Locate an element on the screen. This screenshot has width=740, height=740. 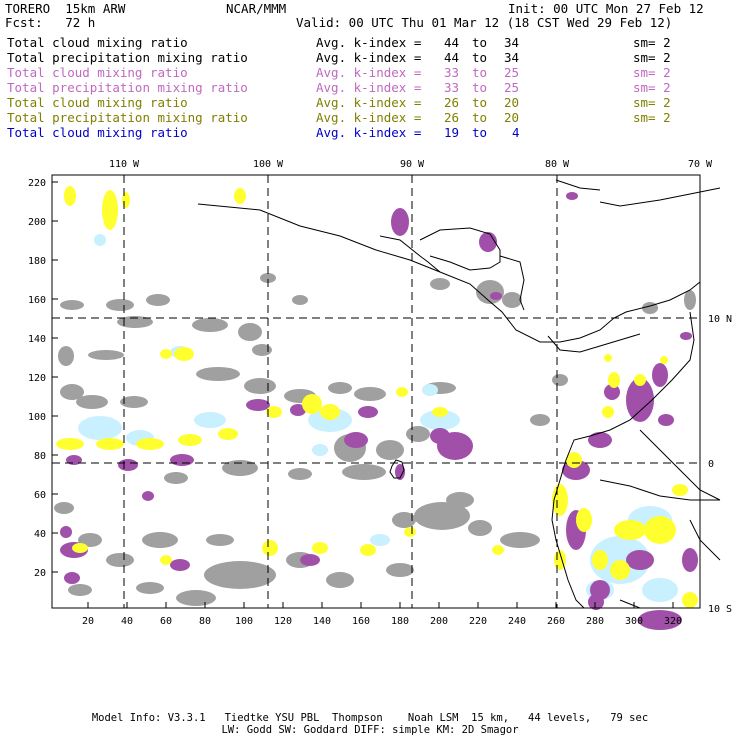
forecast-hour: Fcst: 72 h is located at coordinates (50, 22).